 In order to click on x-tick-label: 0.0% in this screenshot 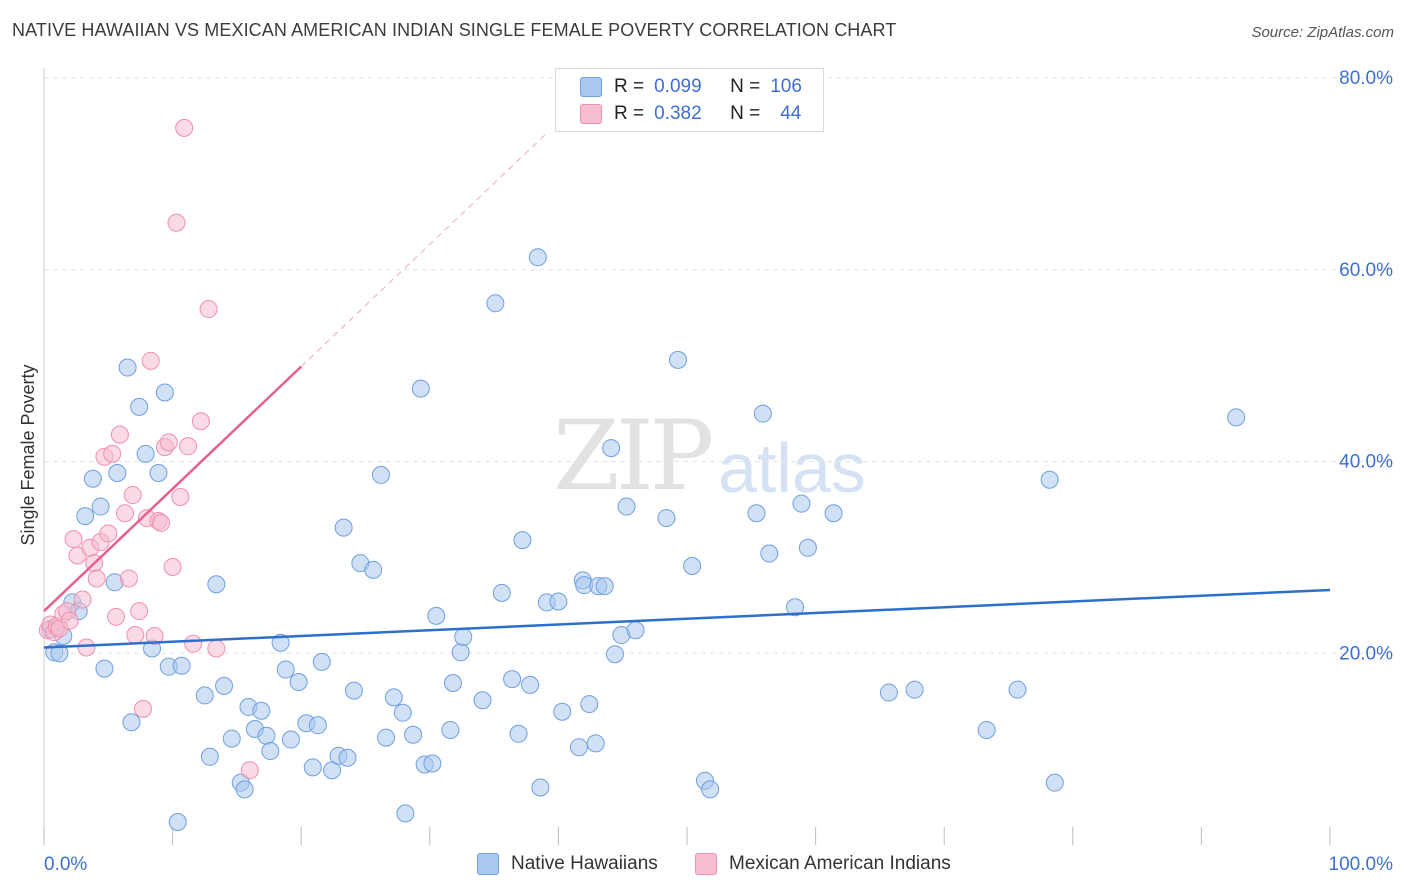, I will do `click(65, 864)`.